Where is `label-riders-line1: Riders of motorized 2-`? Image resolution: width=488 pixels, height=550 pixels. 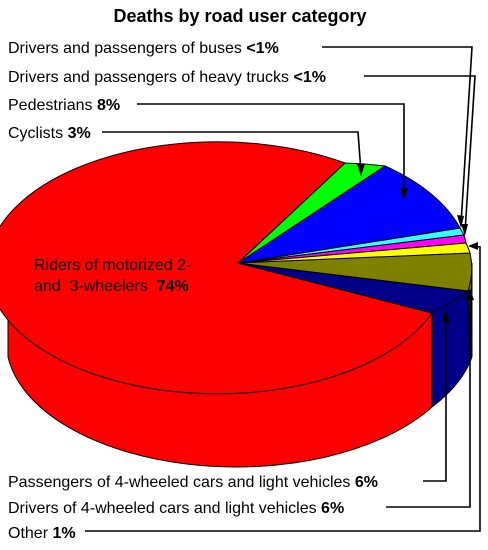
label-riders-line1: Riders of motorized 2- is located at coordinates (112, 265).